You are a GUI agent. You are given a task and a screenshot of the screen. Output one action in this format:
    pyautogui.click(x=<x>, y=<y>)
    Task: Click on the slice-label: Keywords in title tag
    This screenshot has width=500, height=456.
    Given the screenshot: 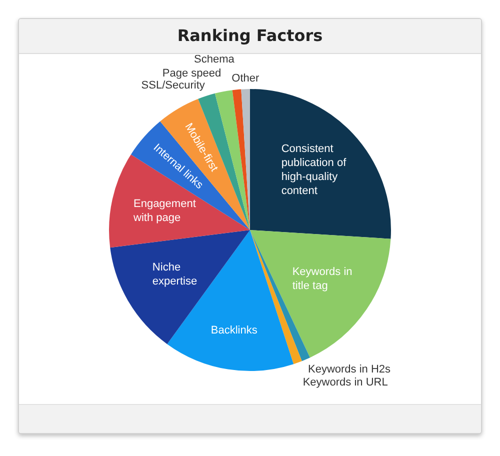 What is the action you would take?
    pyautogui.click(x=322, y=279)
    